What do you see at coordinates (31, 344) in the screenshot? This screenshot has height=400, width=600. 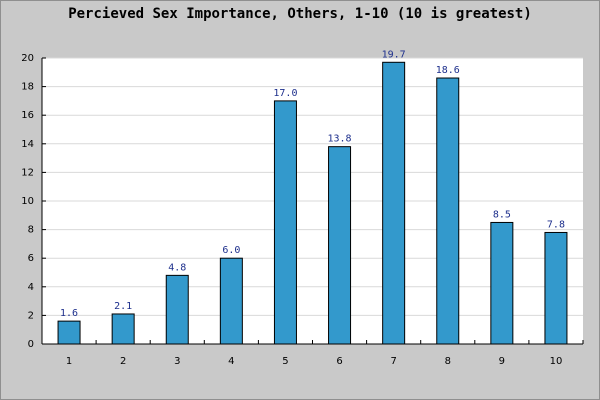 I see `y-tick-label: 0` at bounding box center [31, 344].